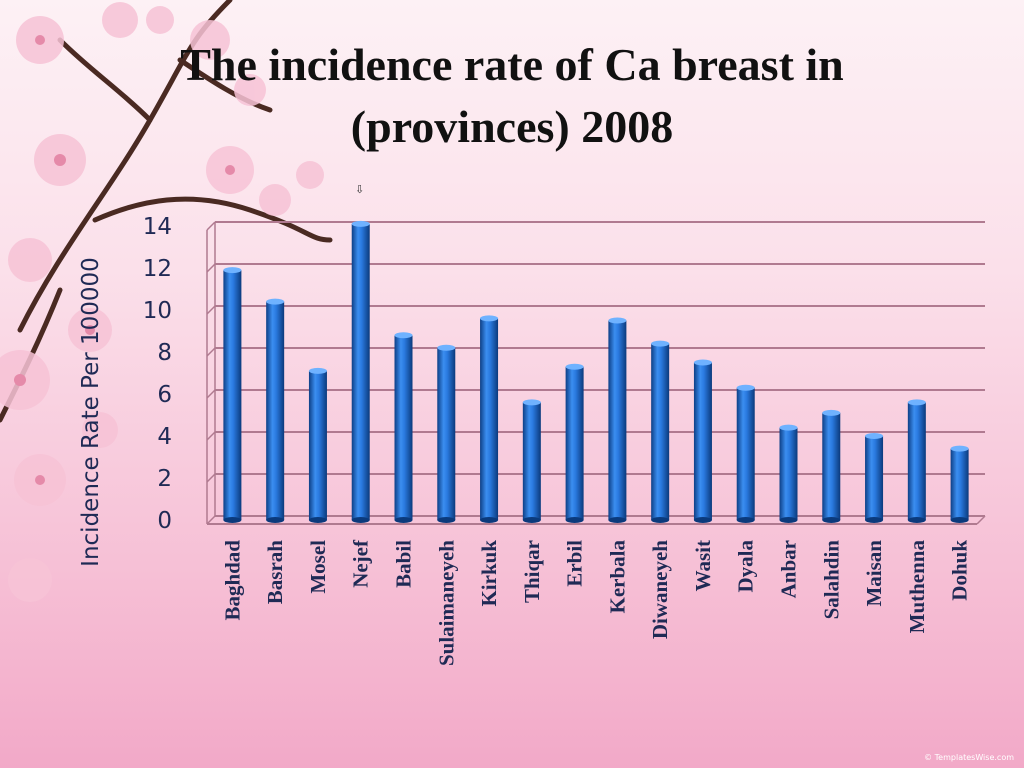 This screenshot has height=768, width=1024. What do you see at coordinates (702, 441) in the screenshot?
I see `bar-wasit` at bounding box center [702, 441].